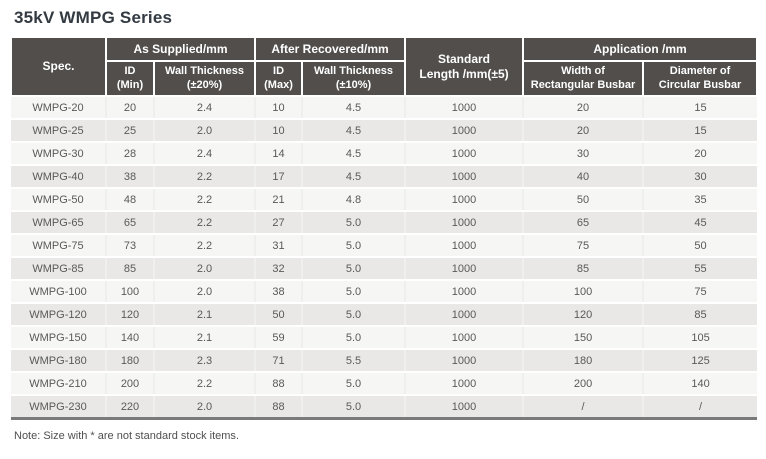 Image resolution: width=766 pixels, height=459 pixels. Describe the element at coordinates (93, 17) in the screenshot. I see `page-title: 35kV WMPG Series` at that location.